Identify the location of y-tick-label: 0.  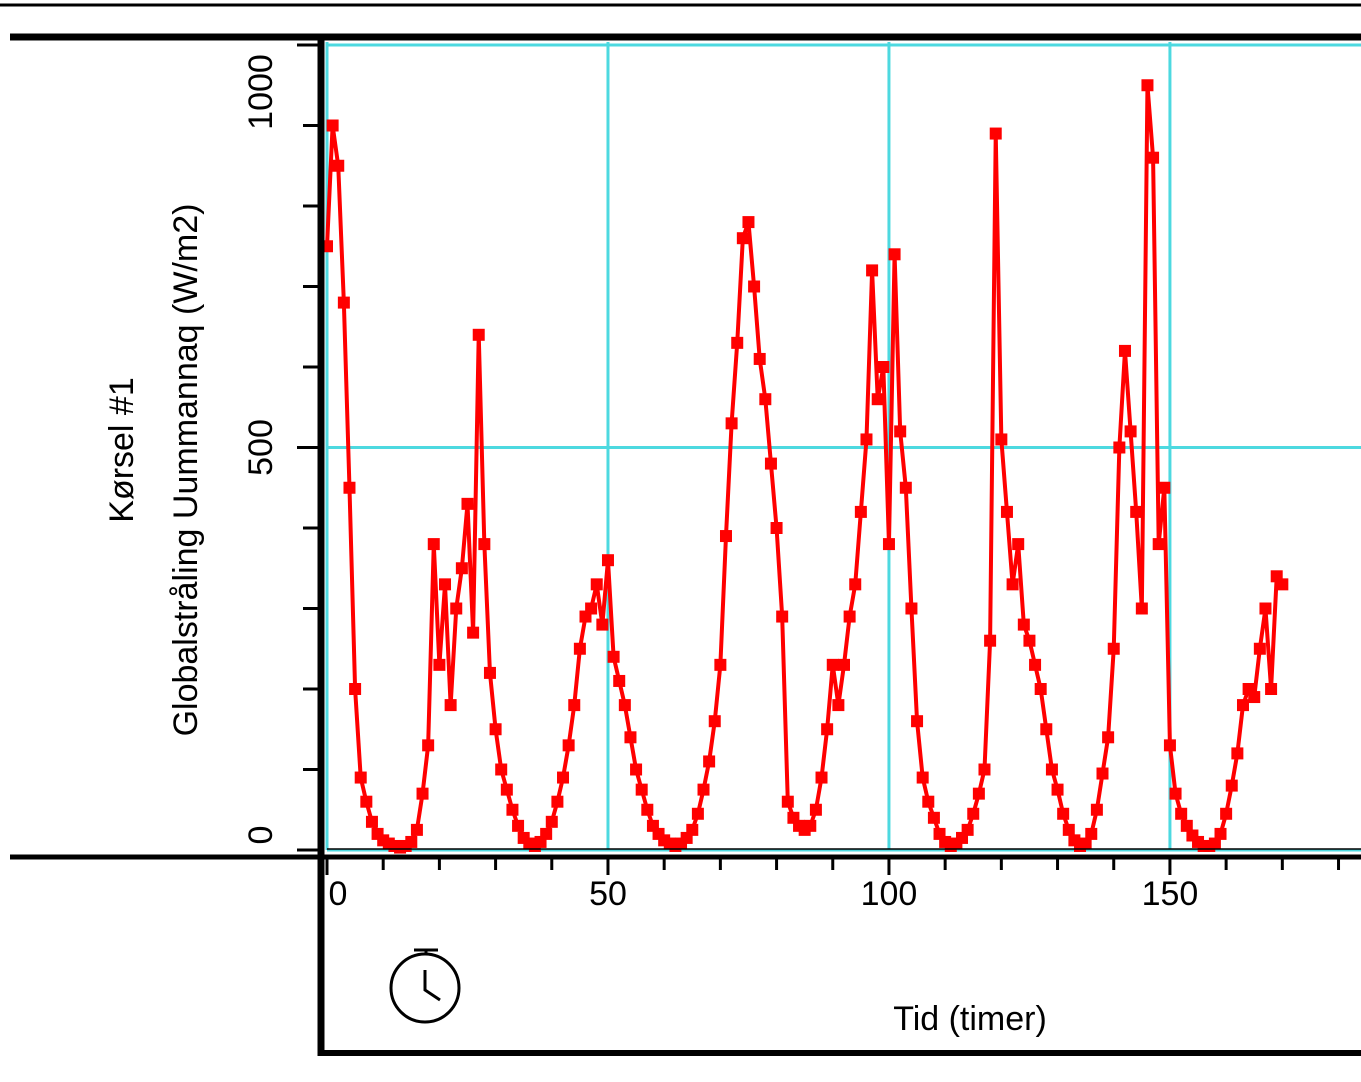
(261, 835).